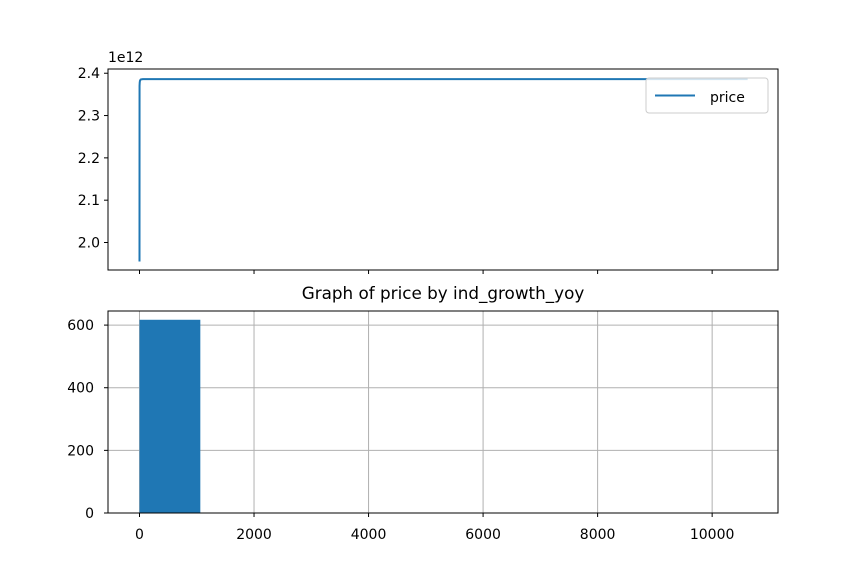  Describe the element at coordinates (87, 420) in the screenshot. I see `histogram-y-ticks: 0 200 400 600` at that location.